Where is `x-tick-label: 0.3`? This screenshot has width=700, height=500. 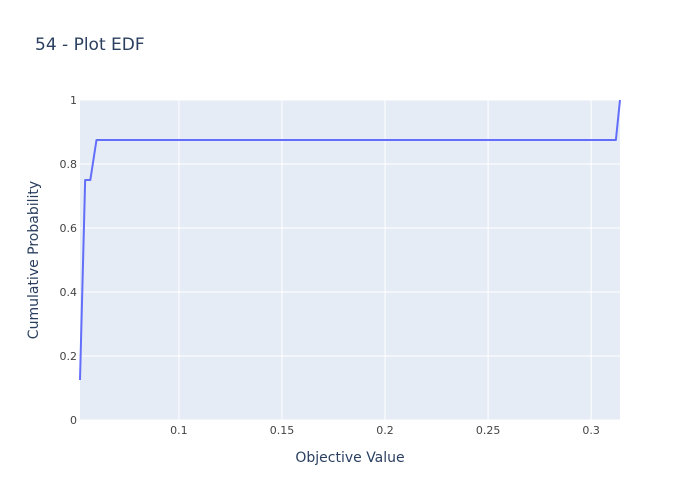 x-tick-label: 0.3 is located at coordinates (591, 430).